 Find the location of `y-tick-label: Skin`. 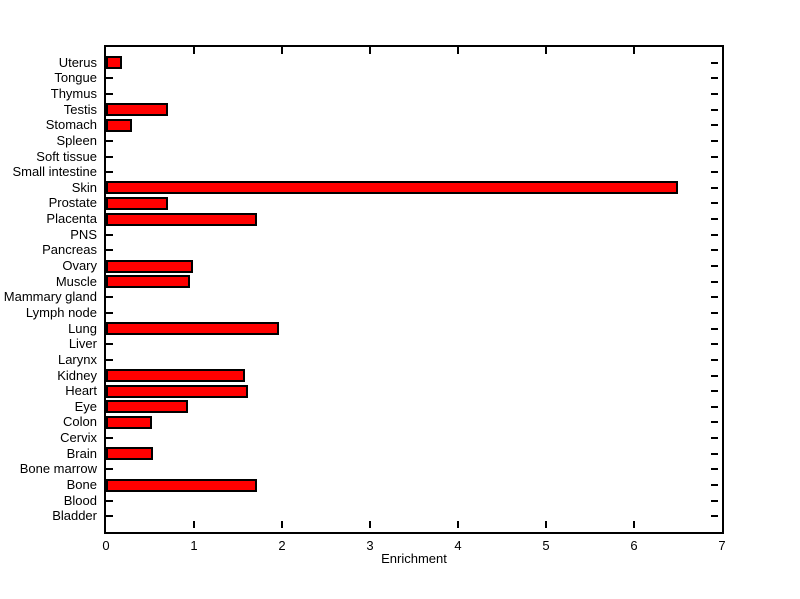

y-tick-label: Skin is located at coordinates (84, 187).